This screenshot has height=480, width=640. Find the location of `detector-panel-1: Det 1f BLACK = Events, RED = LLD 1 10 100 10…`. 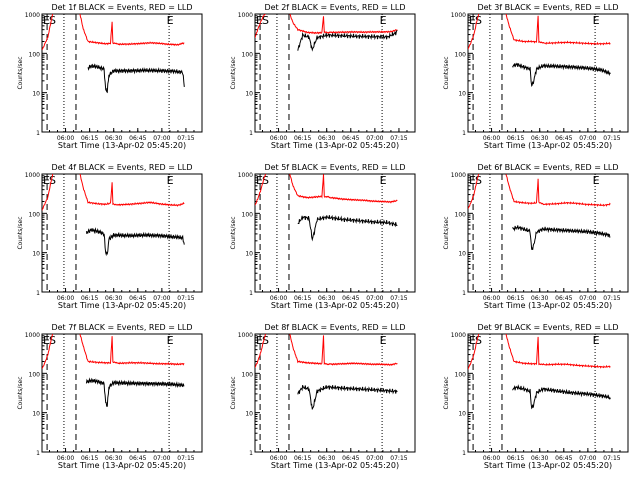

detector-panel-1: Det 1f BLACK = Events, RED = LLD 1 10 100 10… is located at coordinates (110, 76).